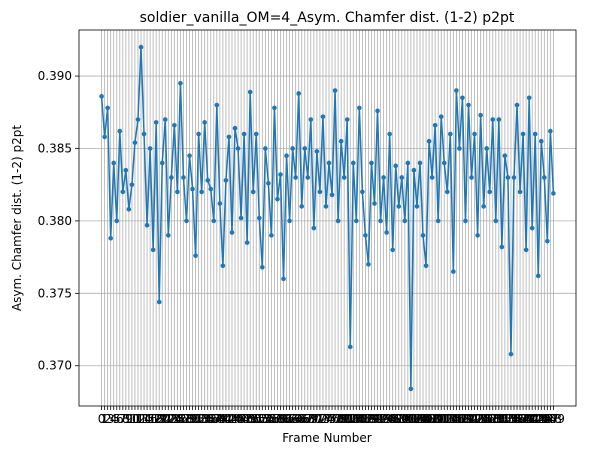  Describe the element at coordinates (225, 419) in the screenshot. I see `x-tick-label: 41` at that location.